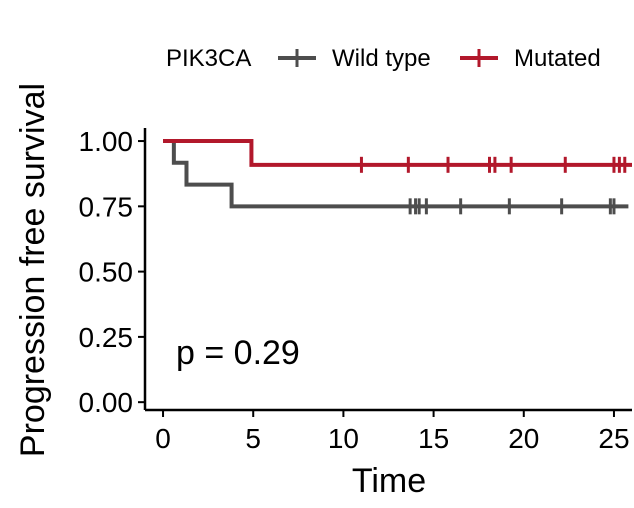 This screenshot has height=508, width=634. I want to click on km-curve-wild-type, so click(396, 174).